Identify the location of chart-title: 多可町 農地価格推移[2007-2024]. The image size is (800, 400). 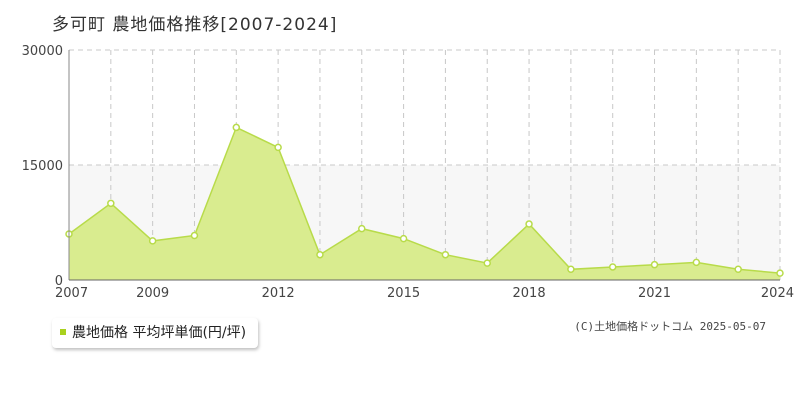
(195, 25).